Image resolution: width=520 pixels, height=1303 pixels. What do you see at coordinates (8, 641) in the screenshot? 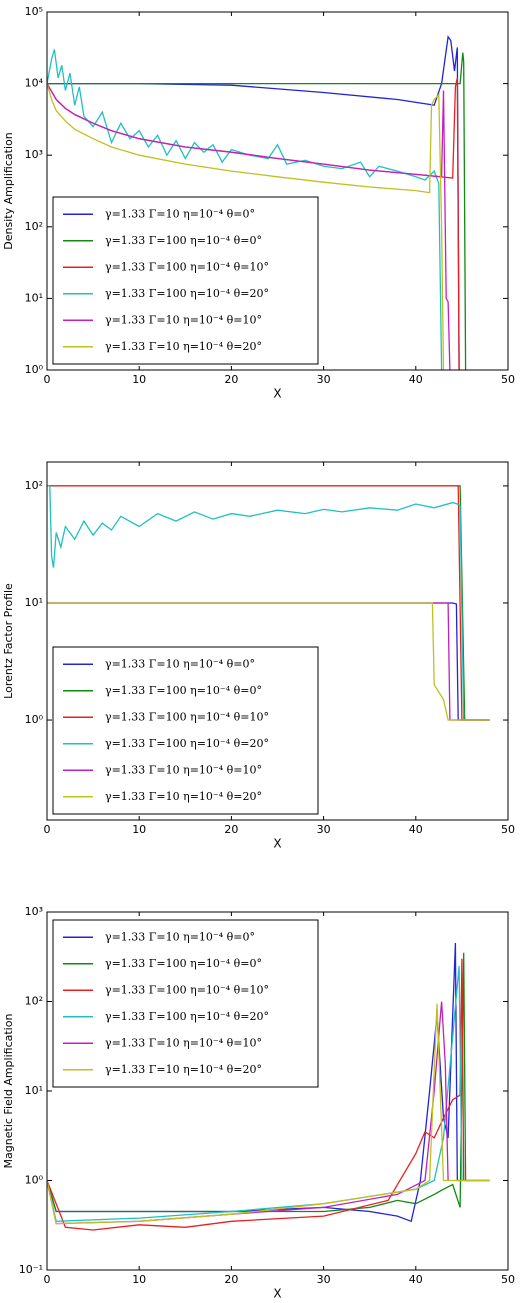
I see `y-axis-label: Lorentz Factor Profile` at bounding box center [8, 641].